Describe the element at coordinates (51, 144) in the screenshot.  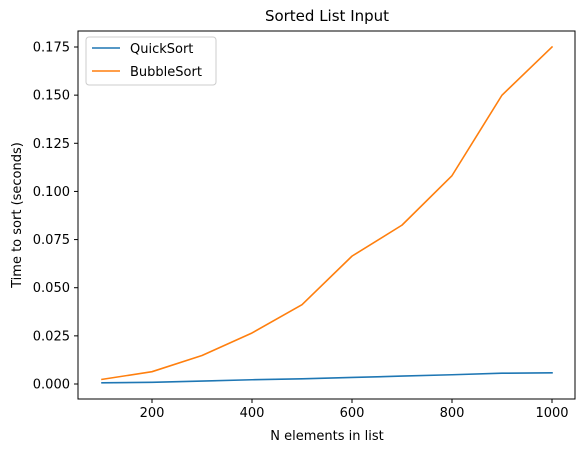
I see `y-tick-label: 0.125` at that location.